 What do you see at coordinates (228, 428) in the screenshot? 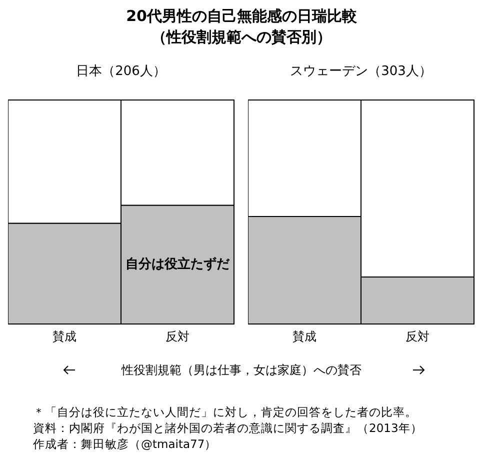
I see `text: 資料：内閣府『わが国と諸外国の若者の意識に関する調査』（2013年）` at bounding box center [228, 428].